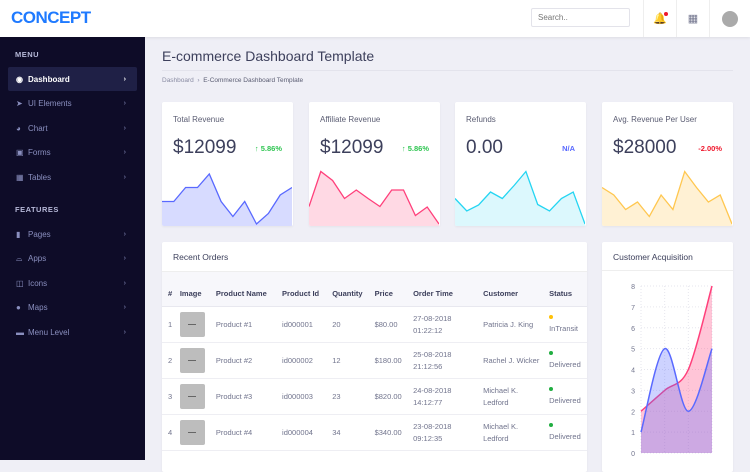  I want to click on sidebar-item-tables: ▦ Tables ›, so click(72, 177).